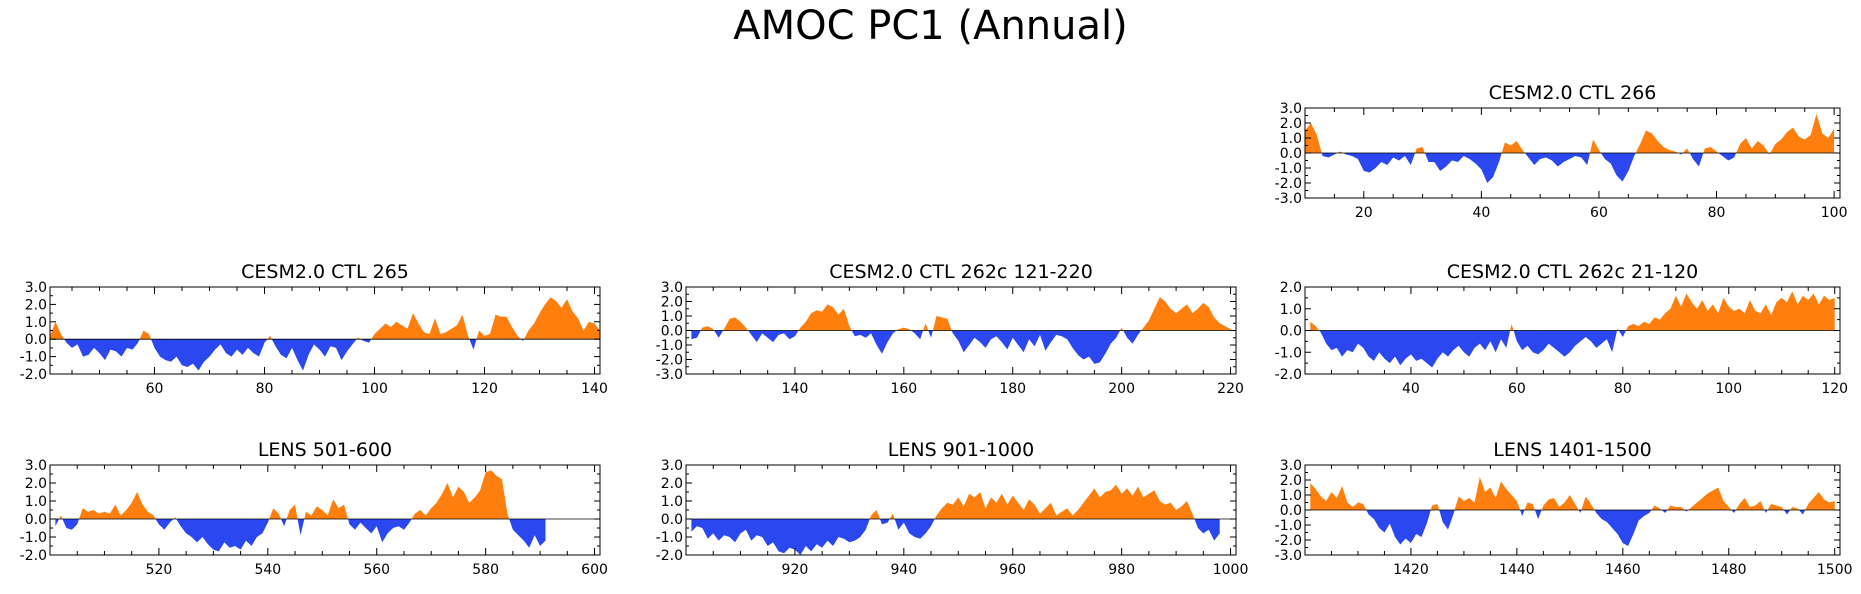  What do you see at coordinates (325, 450) in the screenshot?
I see `panel-title: LENS 501-600` at bounding box center [325, 450].